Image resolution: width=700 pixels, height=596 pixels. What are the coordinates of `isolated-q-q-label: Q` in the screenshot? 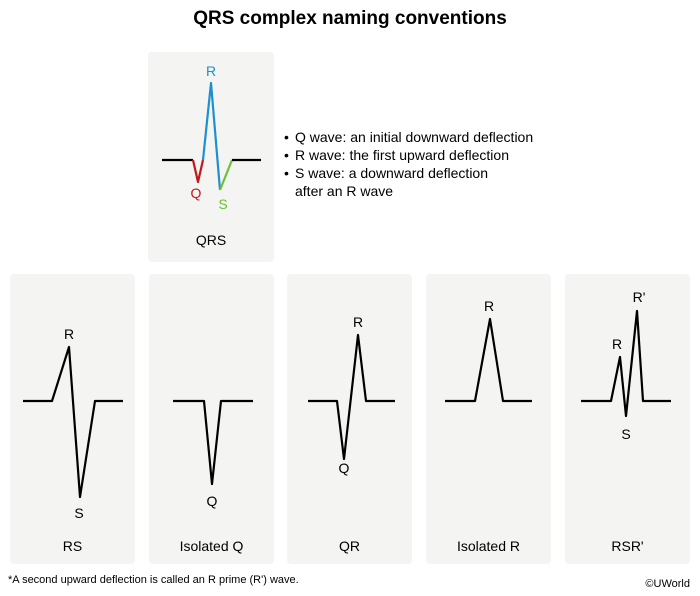 It's located at (212, 501).